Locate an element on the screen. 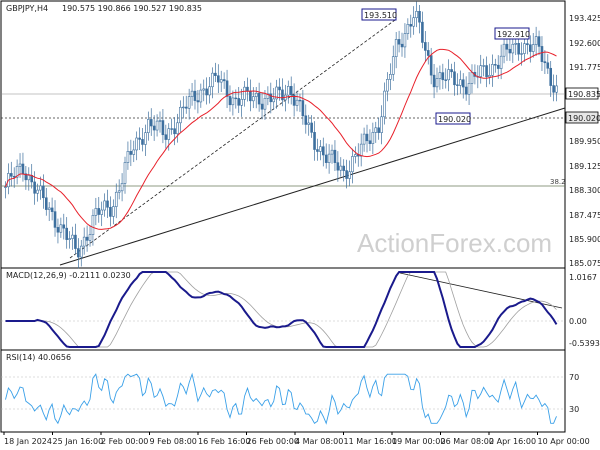 Image resolution: width=600 pixels, height=450 pixels. rsi-tick: 70 is located at coordinates (574, 377).